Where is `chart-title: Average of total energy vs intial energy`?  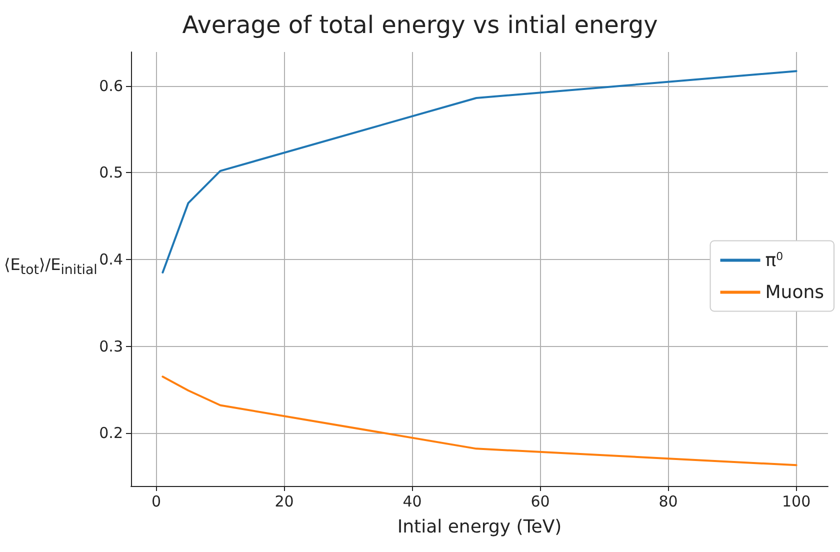 chart-title: Average of total energy vs intial energy is located at coordinates (420, 25).